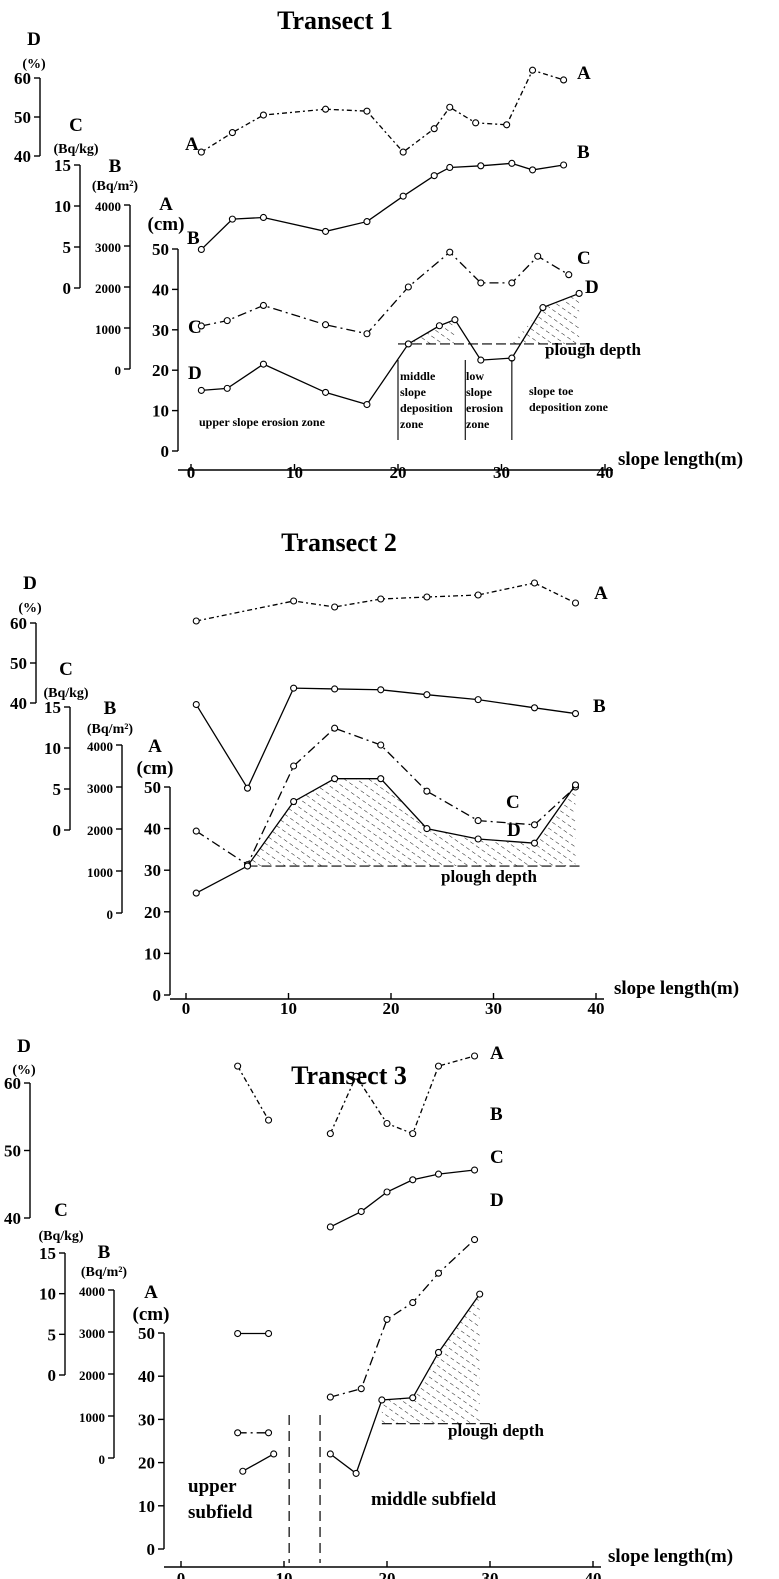 This screenshot has height=1579, width=779. I want to click on y-axis-d-unit: (%), so click(34, 64).